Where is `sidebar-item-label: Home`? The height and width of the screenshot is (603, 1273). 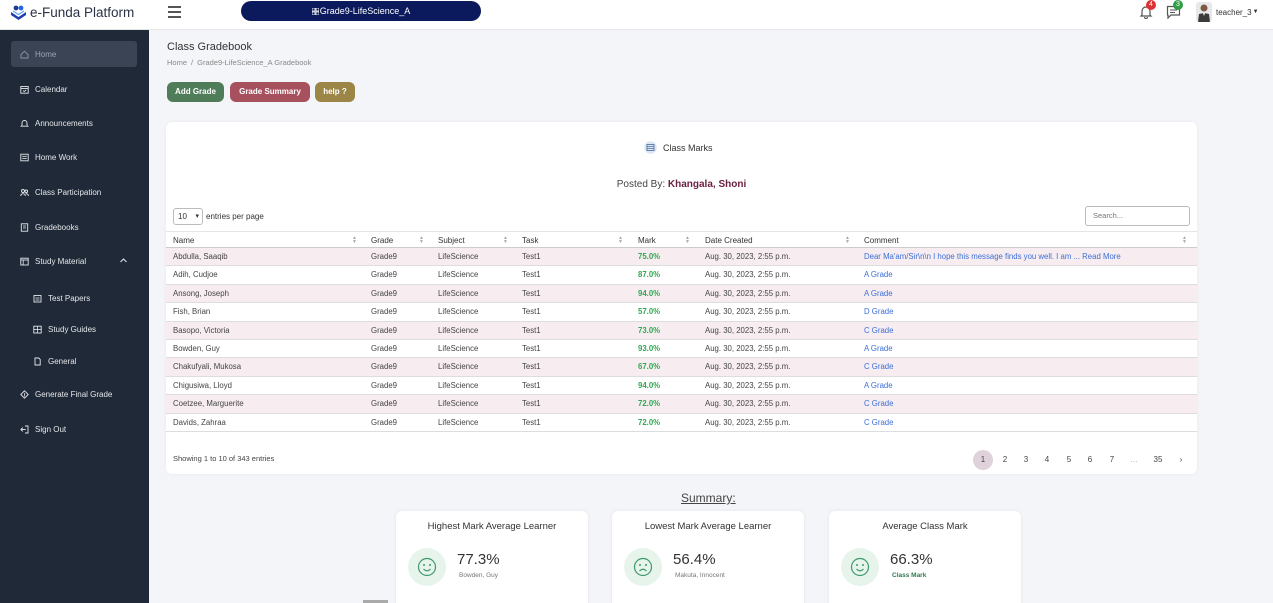
sidebar-item-label: Home is located at coordinates (46, 54).